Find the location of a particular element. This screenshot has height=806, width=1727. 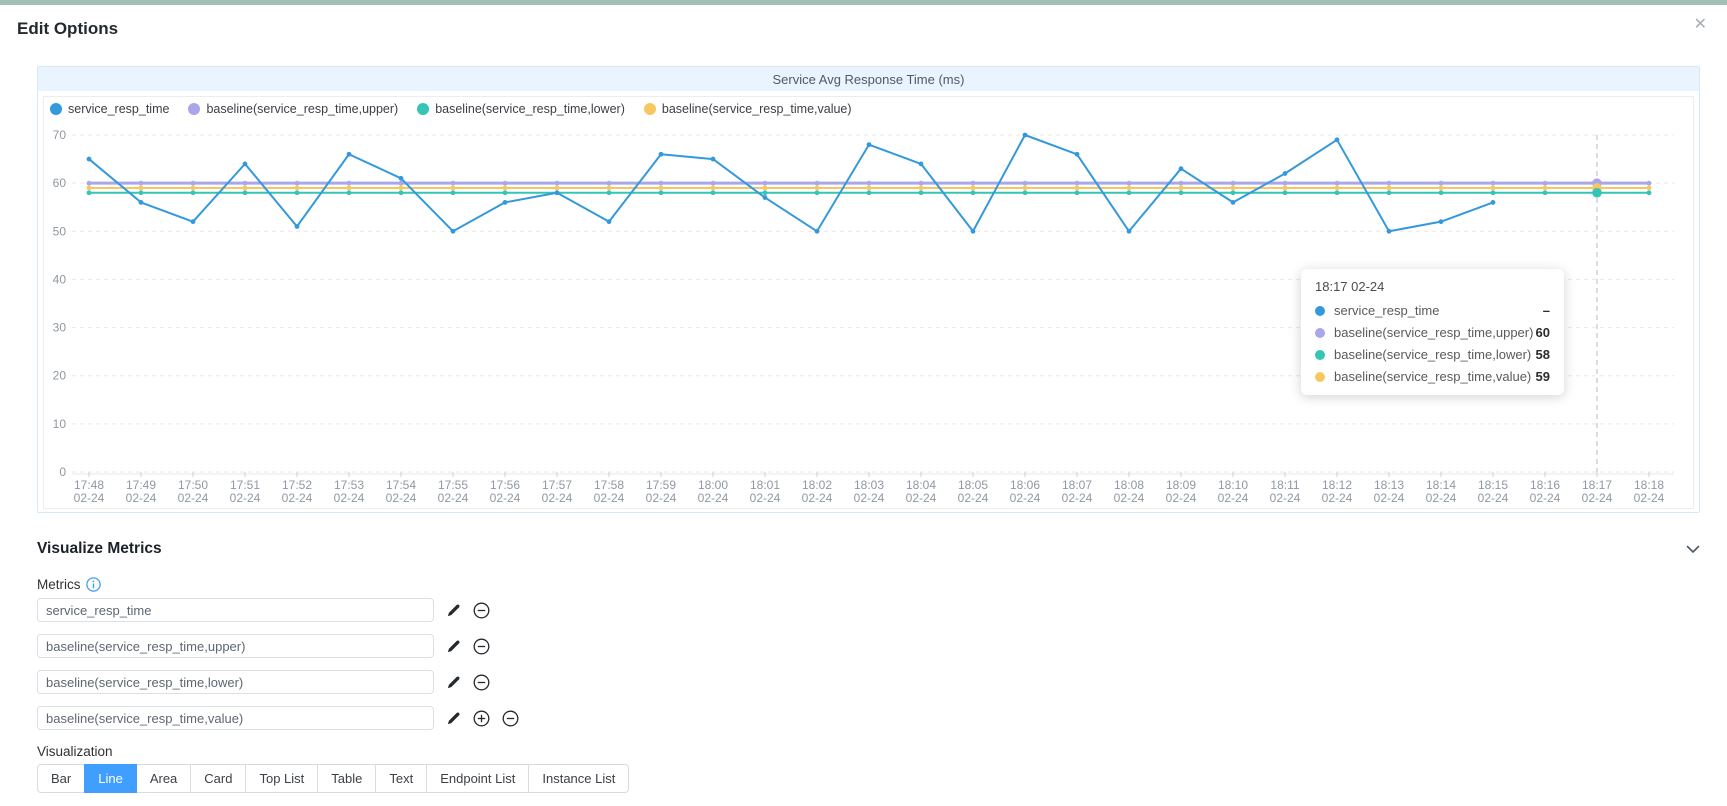

x-axis-tick-time: 17:56 is located at coordinates (505, 485).